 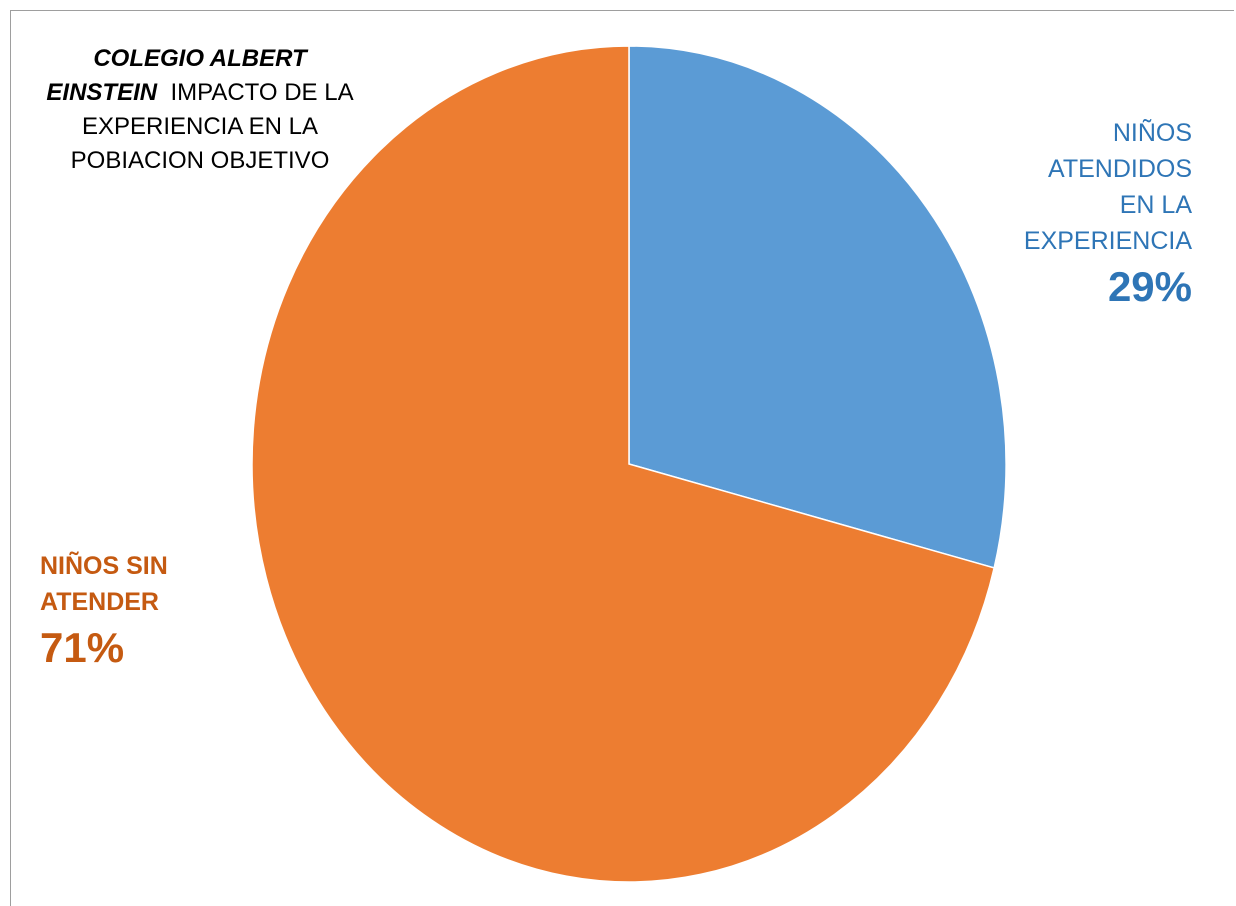 I want to click on slice-label-sin-atender: NIÑOS SIN ATENDER 71%, so click(x=170, y=612).